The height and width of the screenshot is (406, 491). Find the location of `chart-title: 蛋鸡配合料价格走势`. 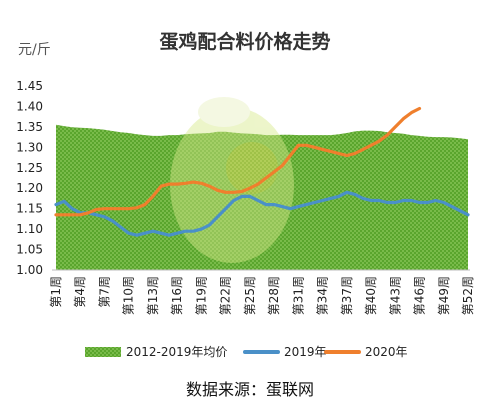

chart-title: 蛋鸡配合料价格走势 is located at coordinates (244, 41).